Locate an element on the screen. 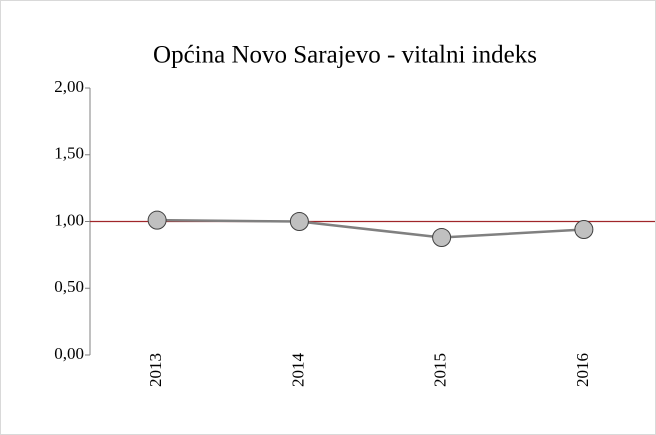 The image size is (656, 435). y-tick-label: 2,00 is located at coordinates (69, 86).